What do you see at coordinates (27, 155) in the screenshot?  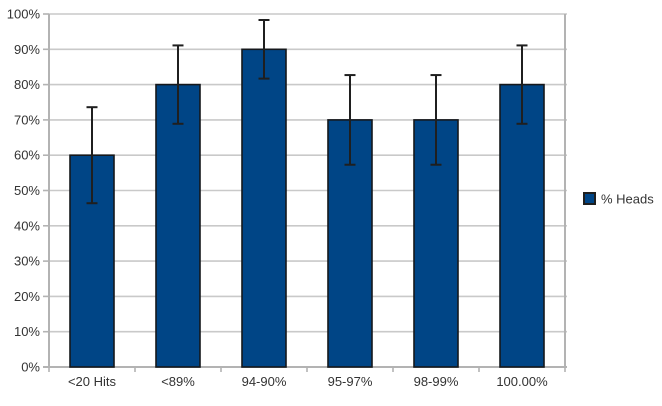 I see `y-tick-label: 60%` at bounding box center [27, 155].